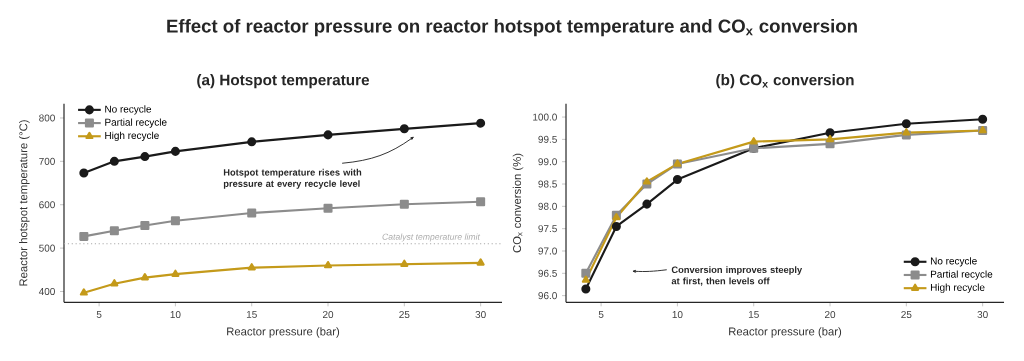 The image size is (1024, 361). Describe the element at coordinates (24, 203) in the screenshot. I see `y-axis-title: Reactor hotspot temperature (°C)` at that location.